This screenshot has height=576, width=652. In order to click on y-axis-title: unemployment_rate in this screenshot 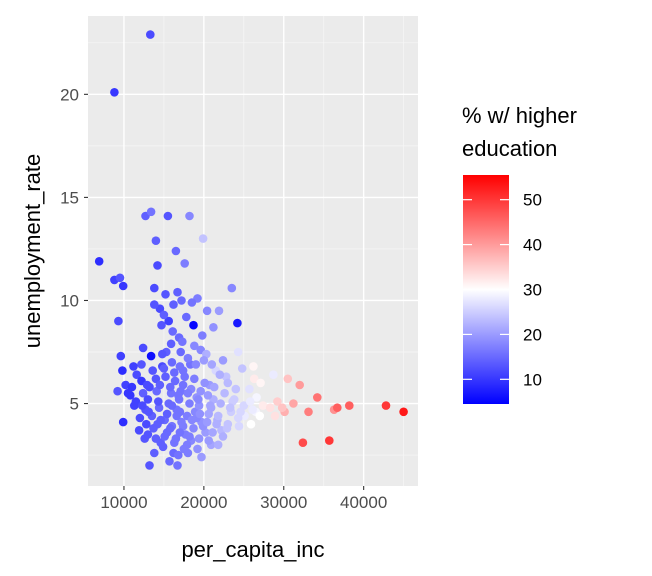, I will do `click(32, 251)`.